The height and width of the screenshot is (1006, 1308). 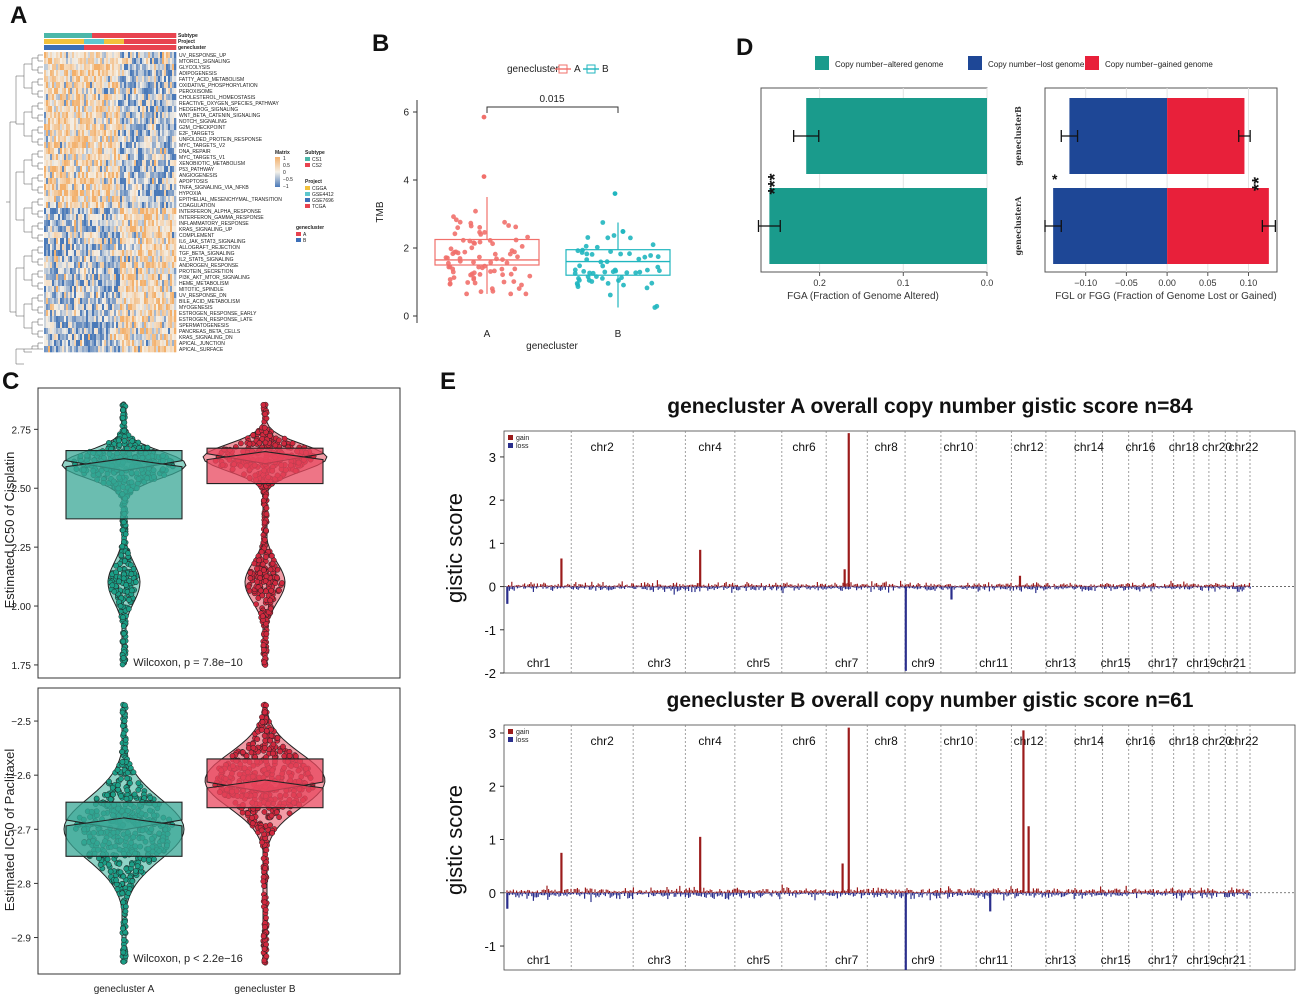 What do you see at coordinates (1269, 226) in the screenshot?
I see `error-bar` at bounding box center [1269, 226].